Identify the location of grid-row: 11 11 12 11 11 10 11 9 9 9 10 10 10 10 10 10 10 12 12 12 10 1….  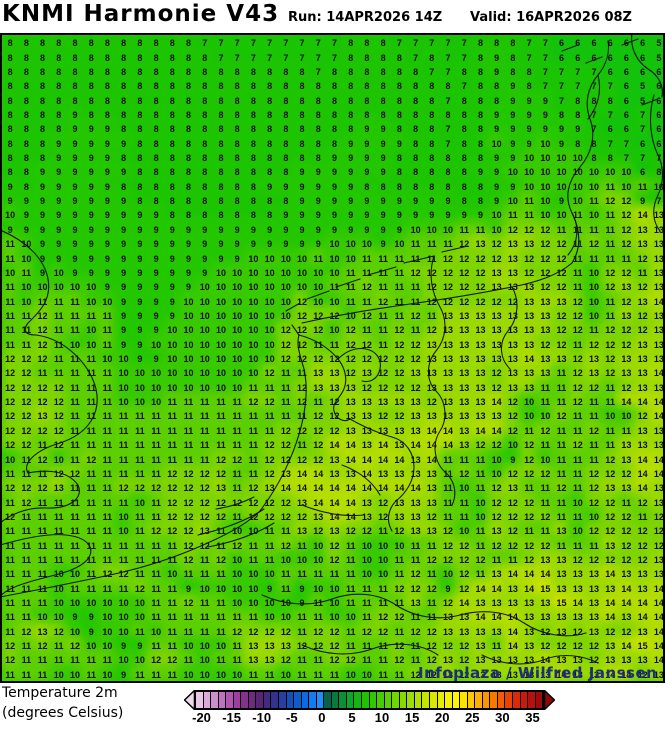
(332, 330).